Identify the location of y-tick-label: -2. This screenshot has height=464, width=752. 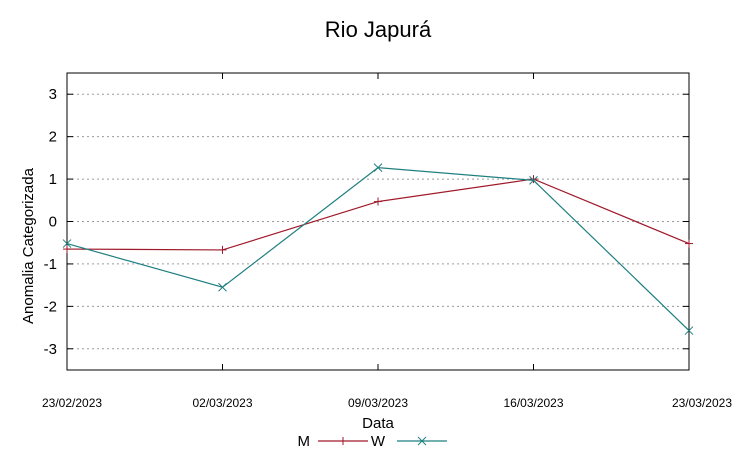
(50, 306).